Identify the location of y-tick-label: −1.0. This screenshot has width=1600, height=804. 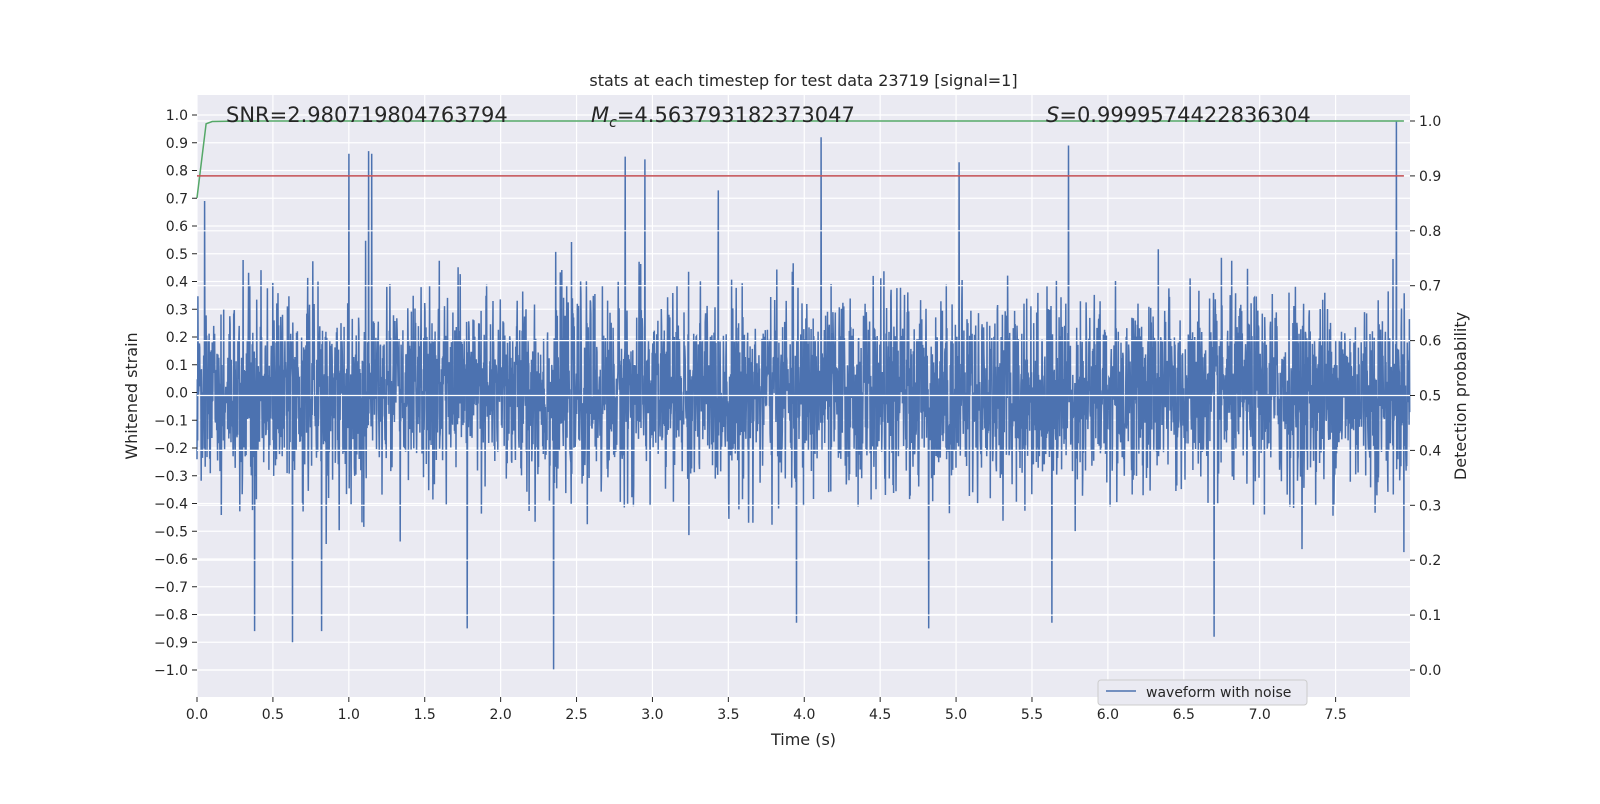
(171, 671).